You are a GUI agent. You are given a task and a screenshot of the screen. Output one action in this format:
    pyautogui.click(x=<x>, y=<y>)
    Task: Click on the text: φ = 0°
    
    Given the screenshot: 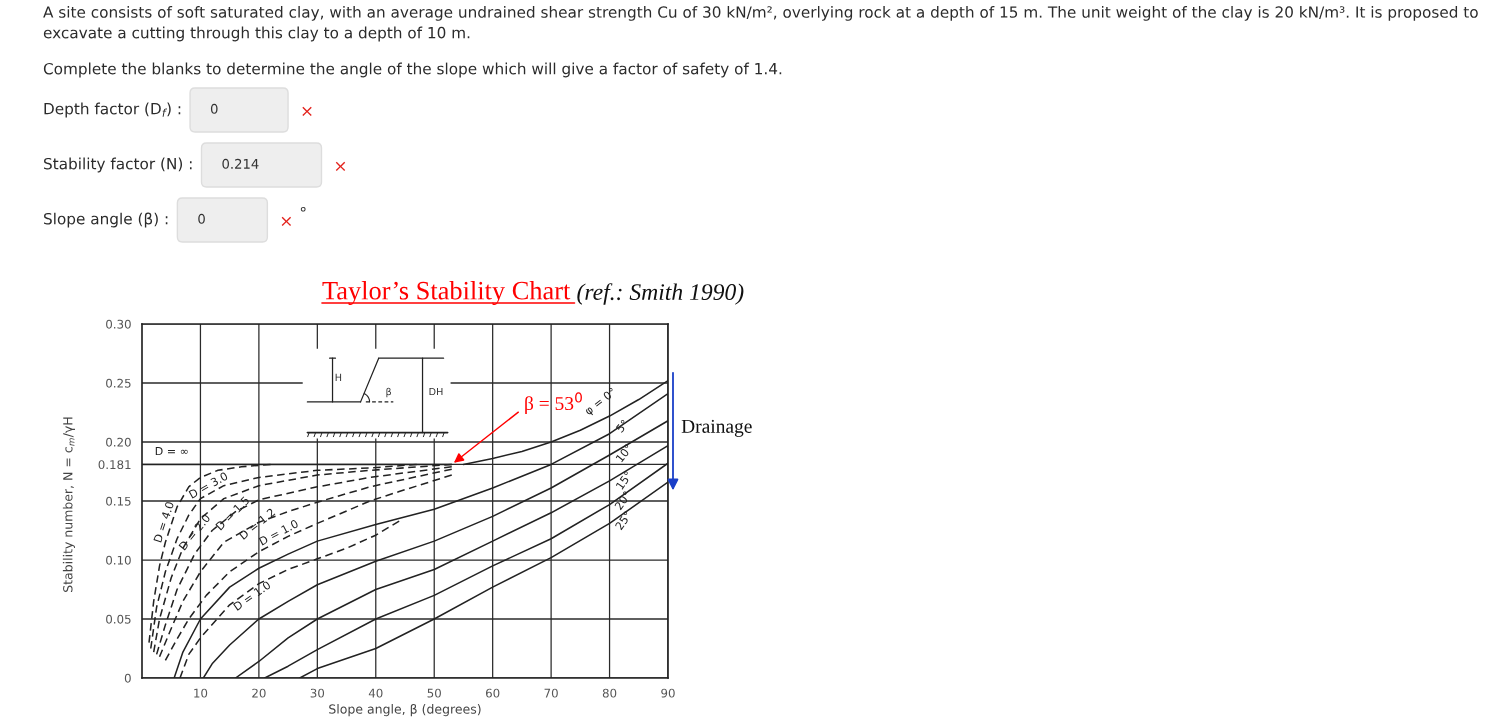 What is the action you would take?
    pyautogui.click(x=600, y=402)
    